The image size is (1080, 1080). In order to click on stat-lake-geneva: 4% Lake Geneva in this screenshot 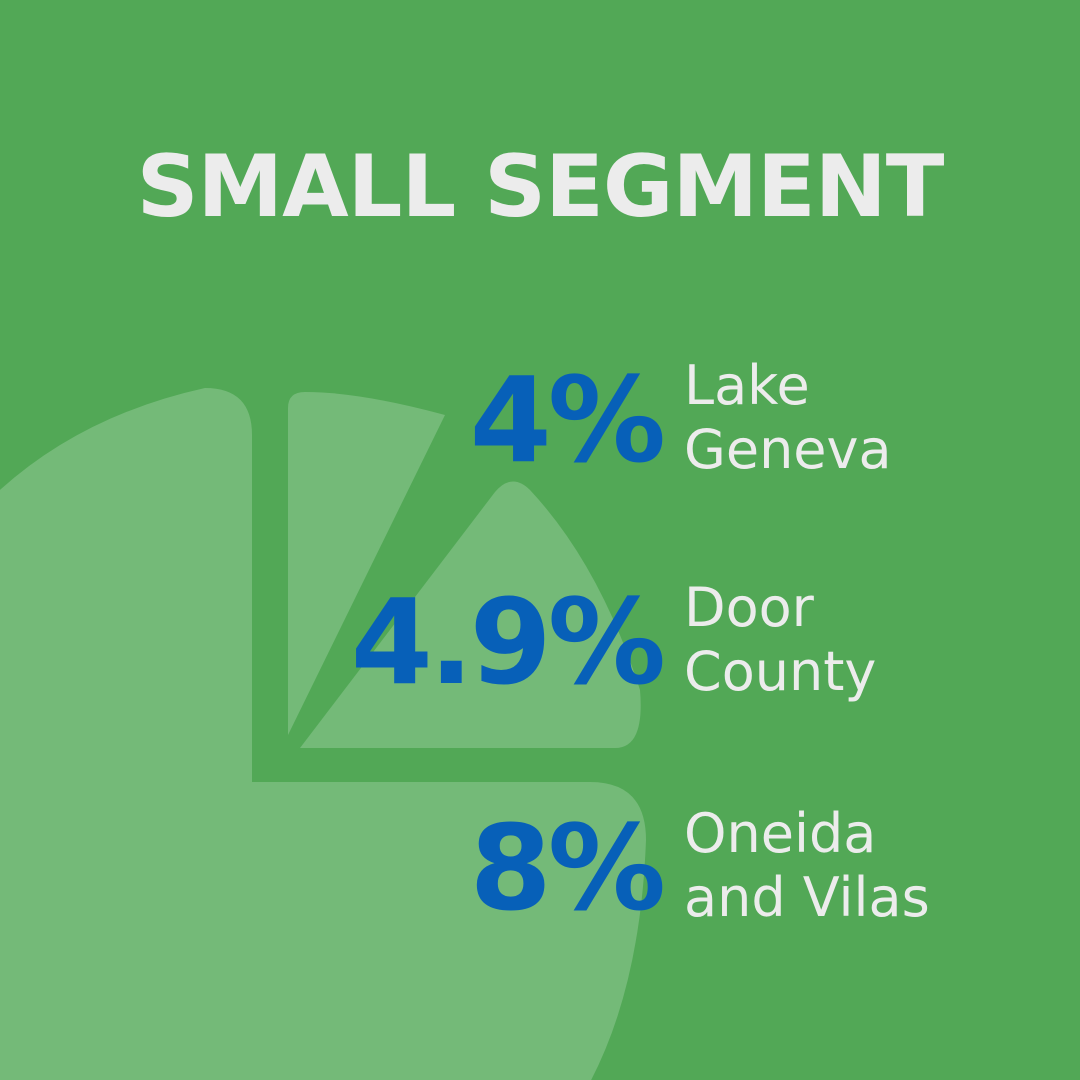, I will do `click(540, 420)`.